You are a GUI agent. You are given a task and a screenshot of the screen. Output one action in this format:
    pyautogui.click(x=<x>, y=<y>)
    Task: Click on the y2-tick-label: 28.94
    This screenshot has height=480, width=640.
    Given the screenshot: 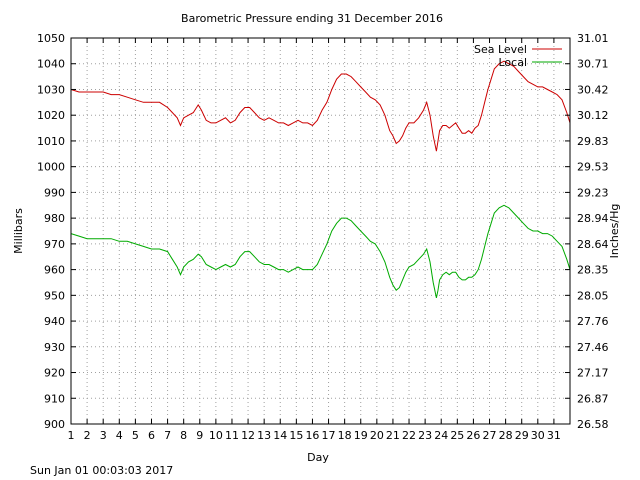 What is the action you would take?
    pyautogui.click(x=593, y=218)
    